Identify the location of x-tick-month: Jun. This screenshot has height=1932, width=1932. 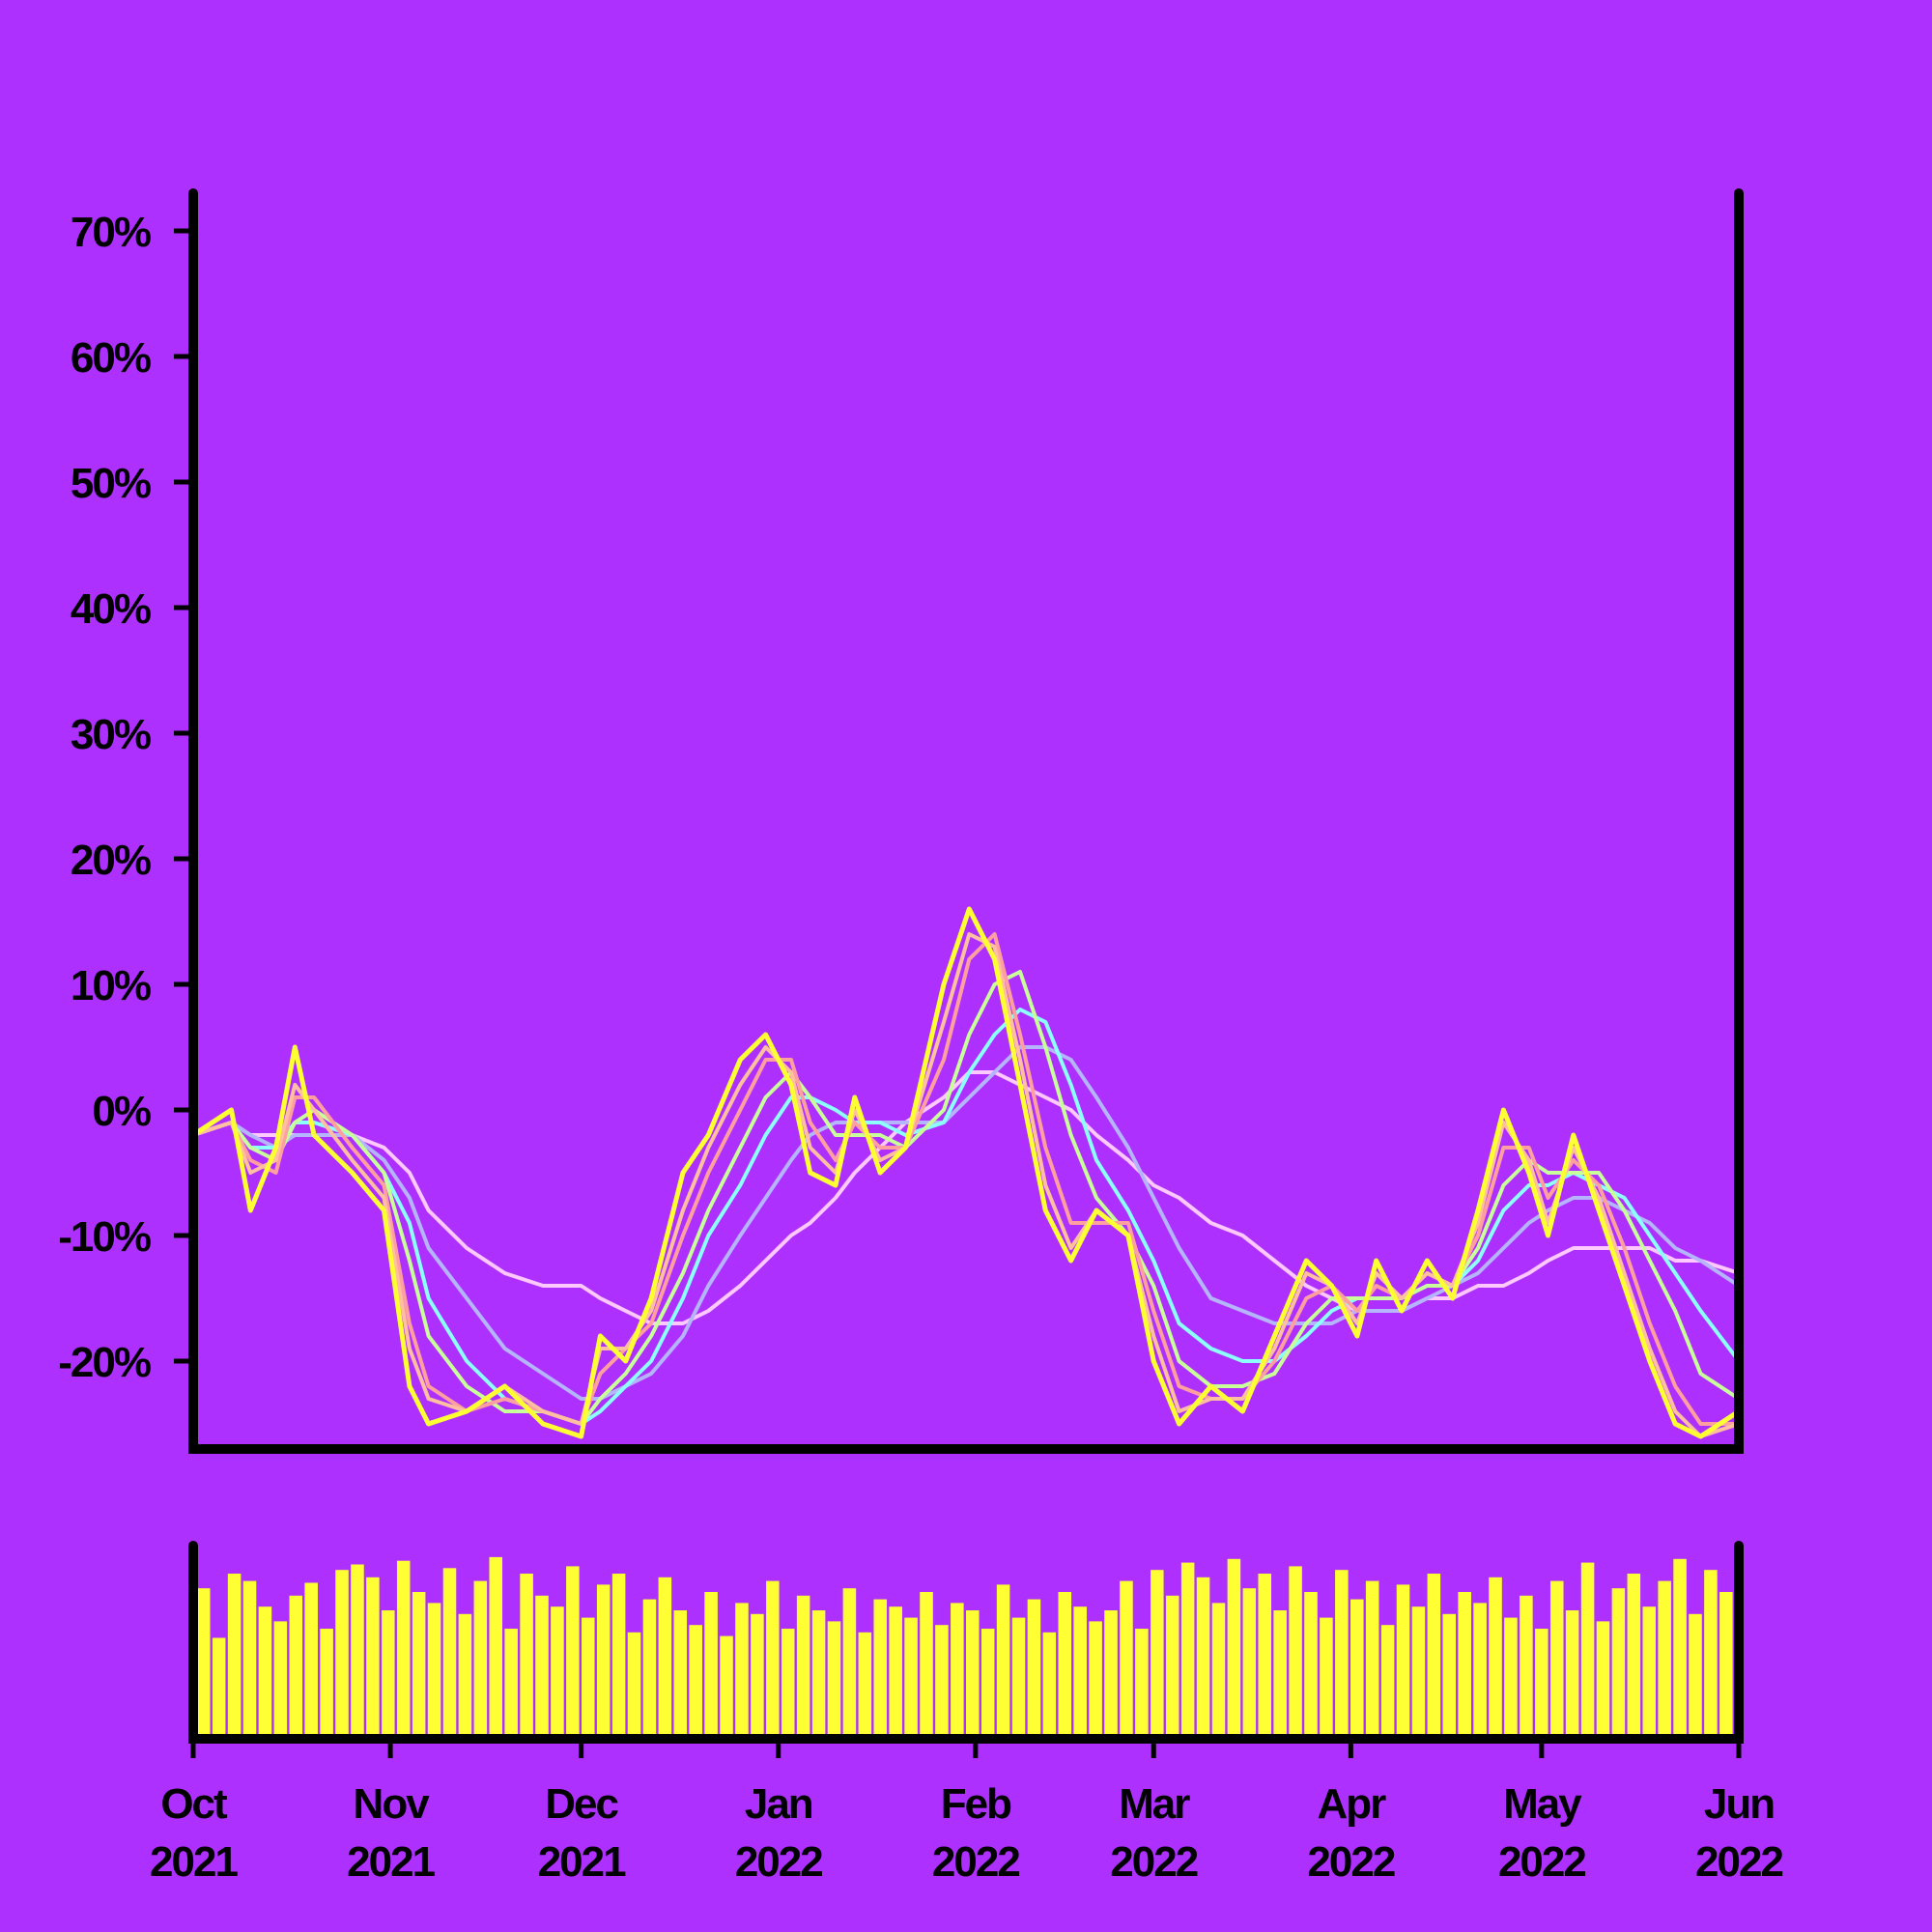
(1739, 1804).